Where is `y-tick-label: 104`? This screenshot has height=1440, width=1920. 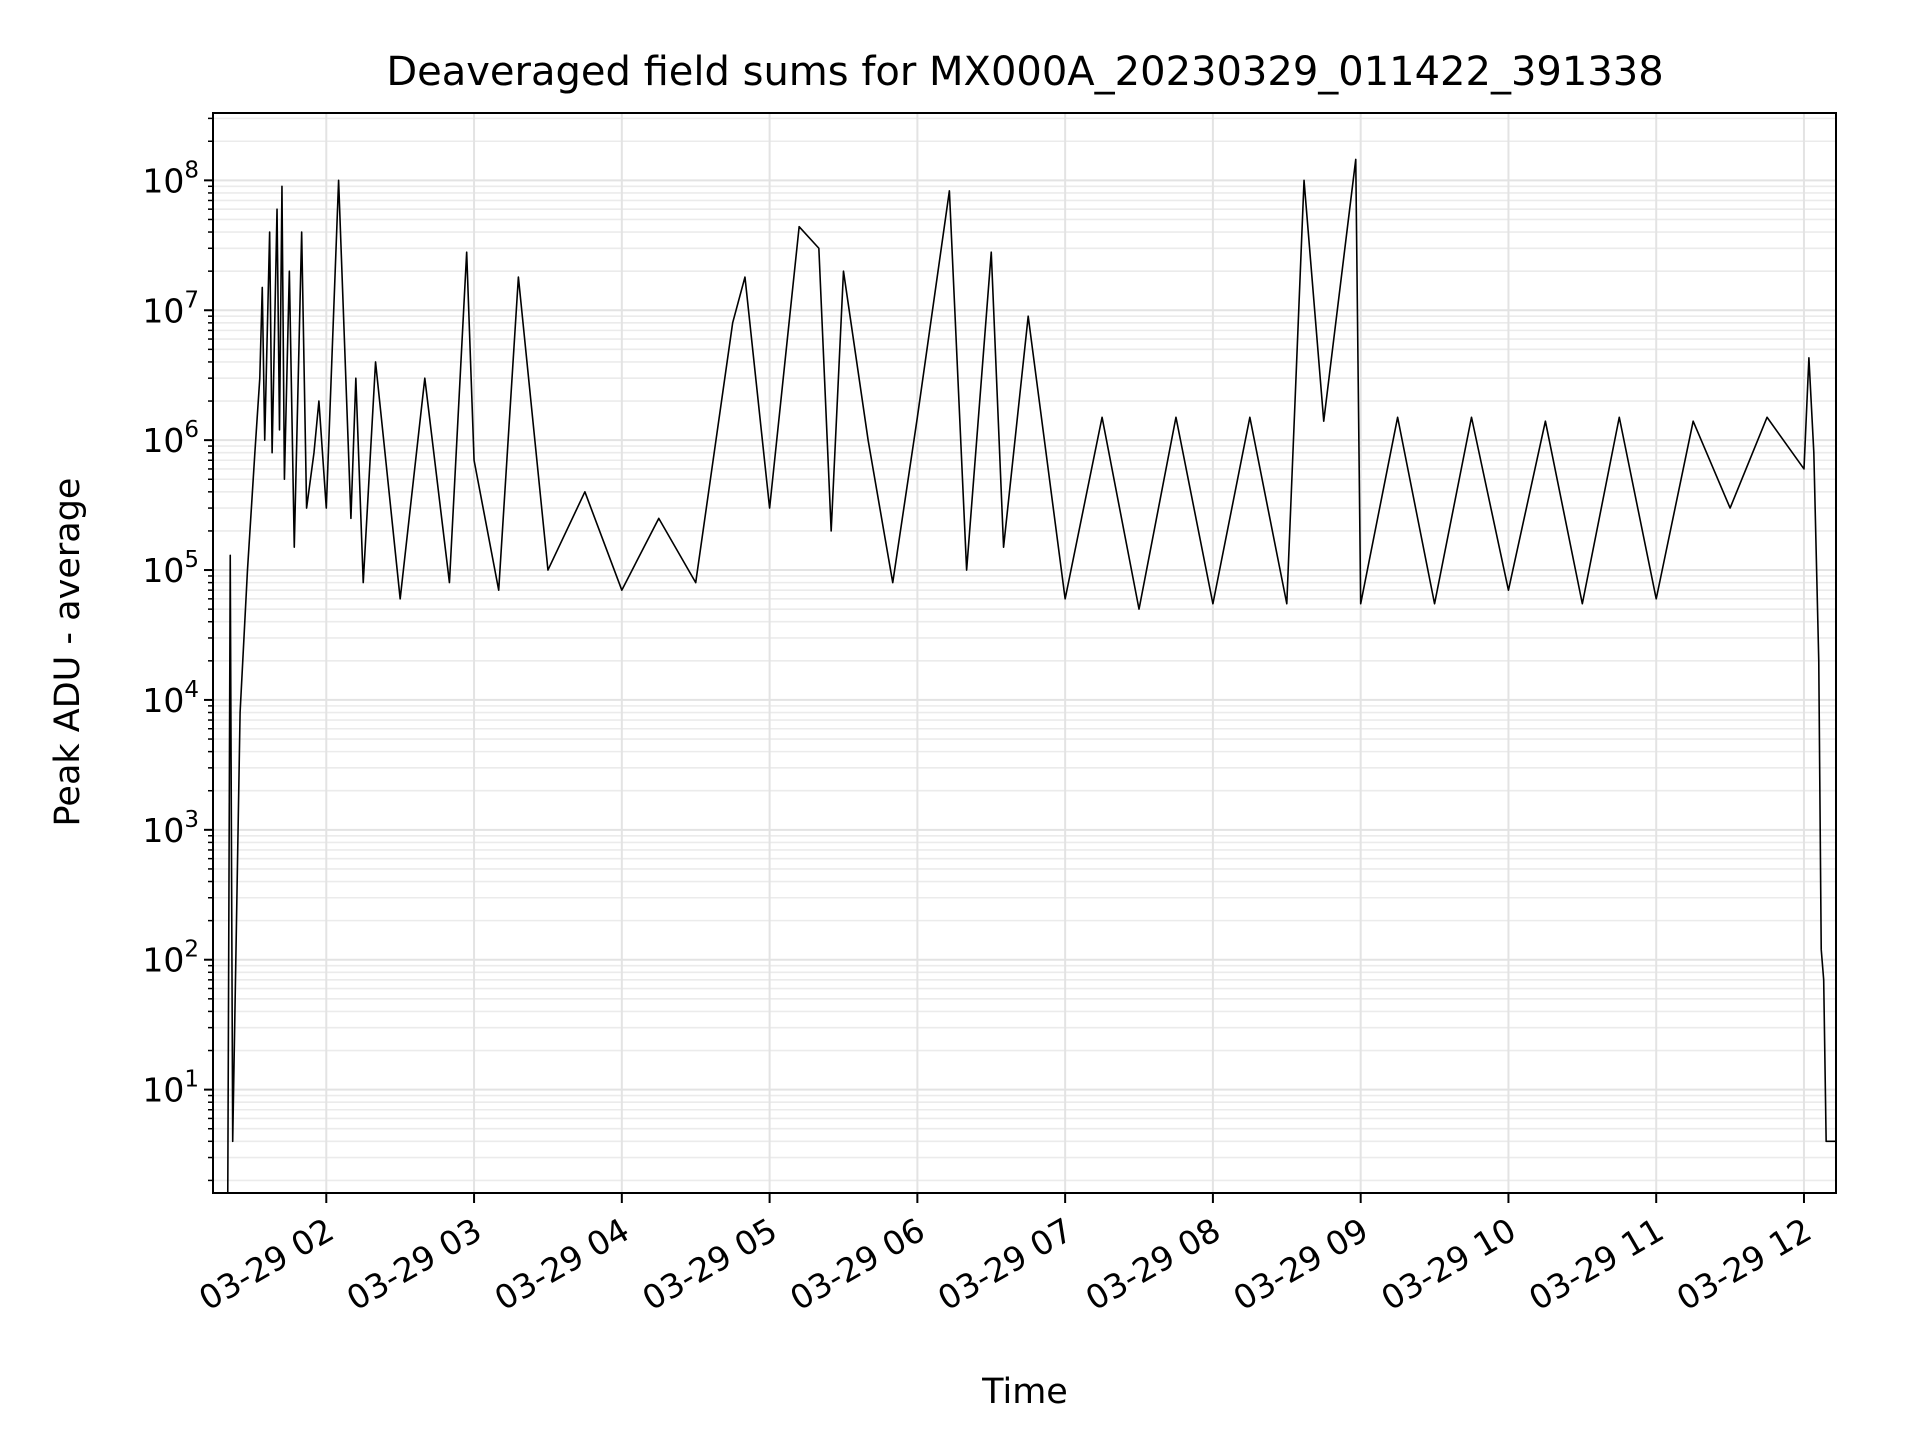 y-tick-label: 104 is located at coordinates (170, 698).